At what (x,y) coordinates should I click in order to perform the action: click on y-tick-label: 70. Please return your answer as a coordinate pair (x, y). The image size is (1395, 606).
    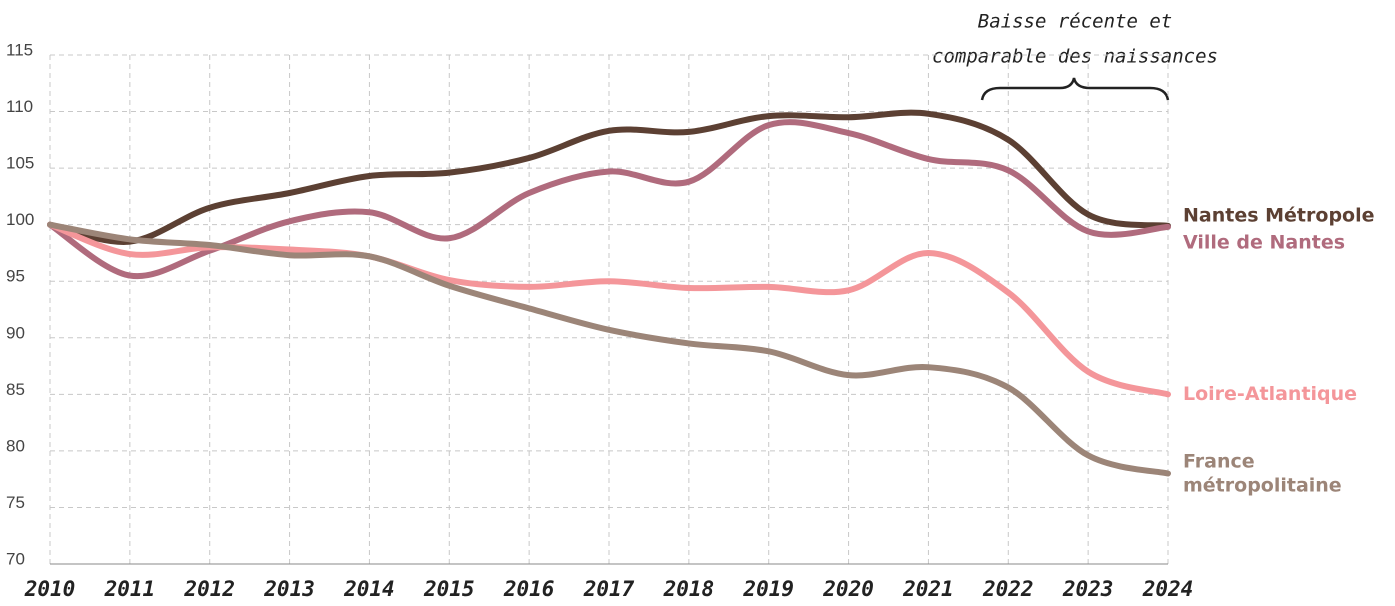
    Looking at the image, I should click on (15, 558).